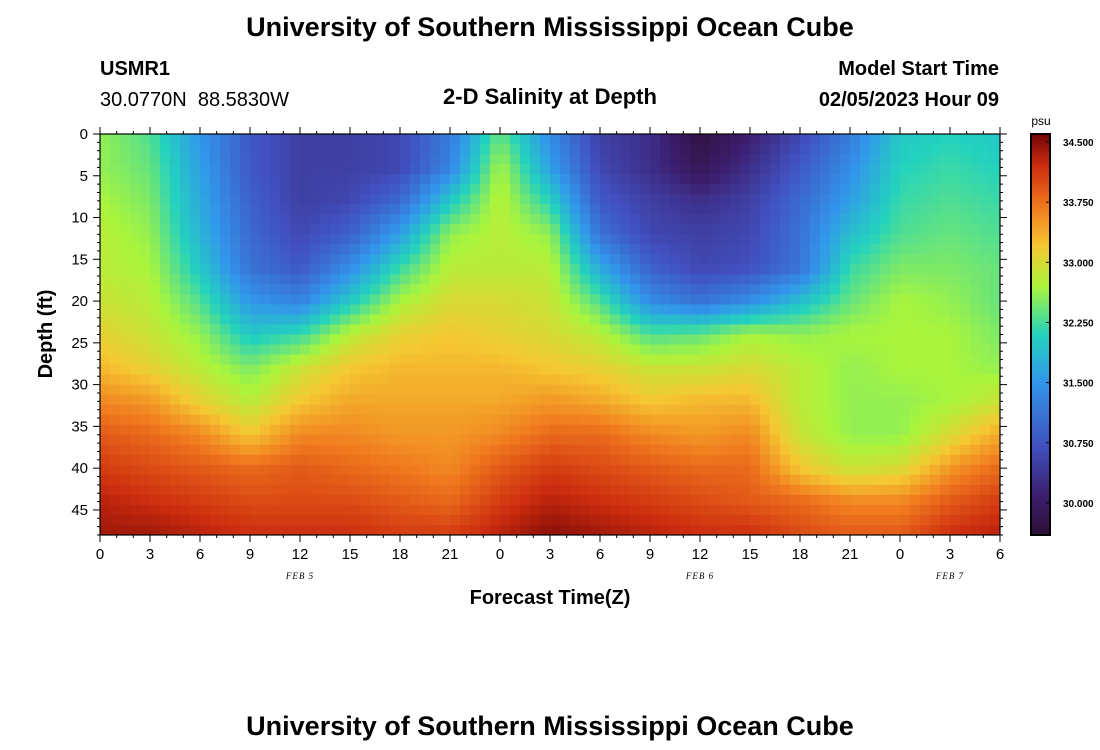  What do you see at coordinates (800, 554) in the screenshot?
I see `x-tick-label: 18` at bounding box center [800, 554].